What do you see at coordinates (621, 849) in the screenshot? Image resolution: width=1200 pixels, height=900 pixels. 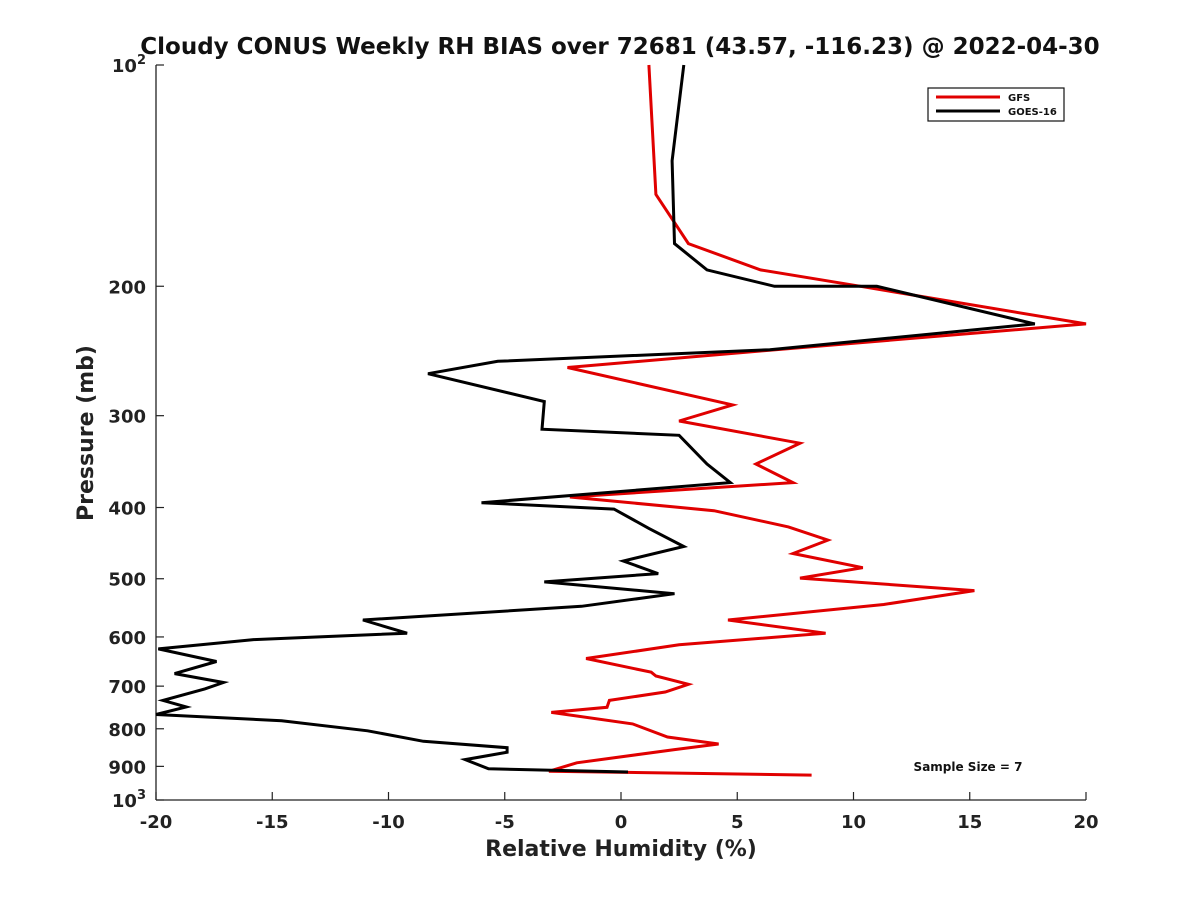 I see `x-axis-label: Relative Humidity (%)` at bounding box center [621, 849].